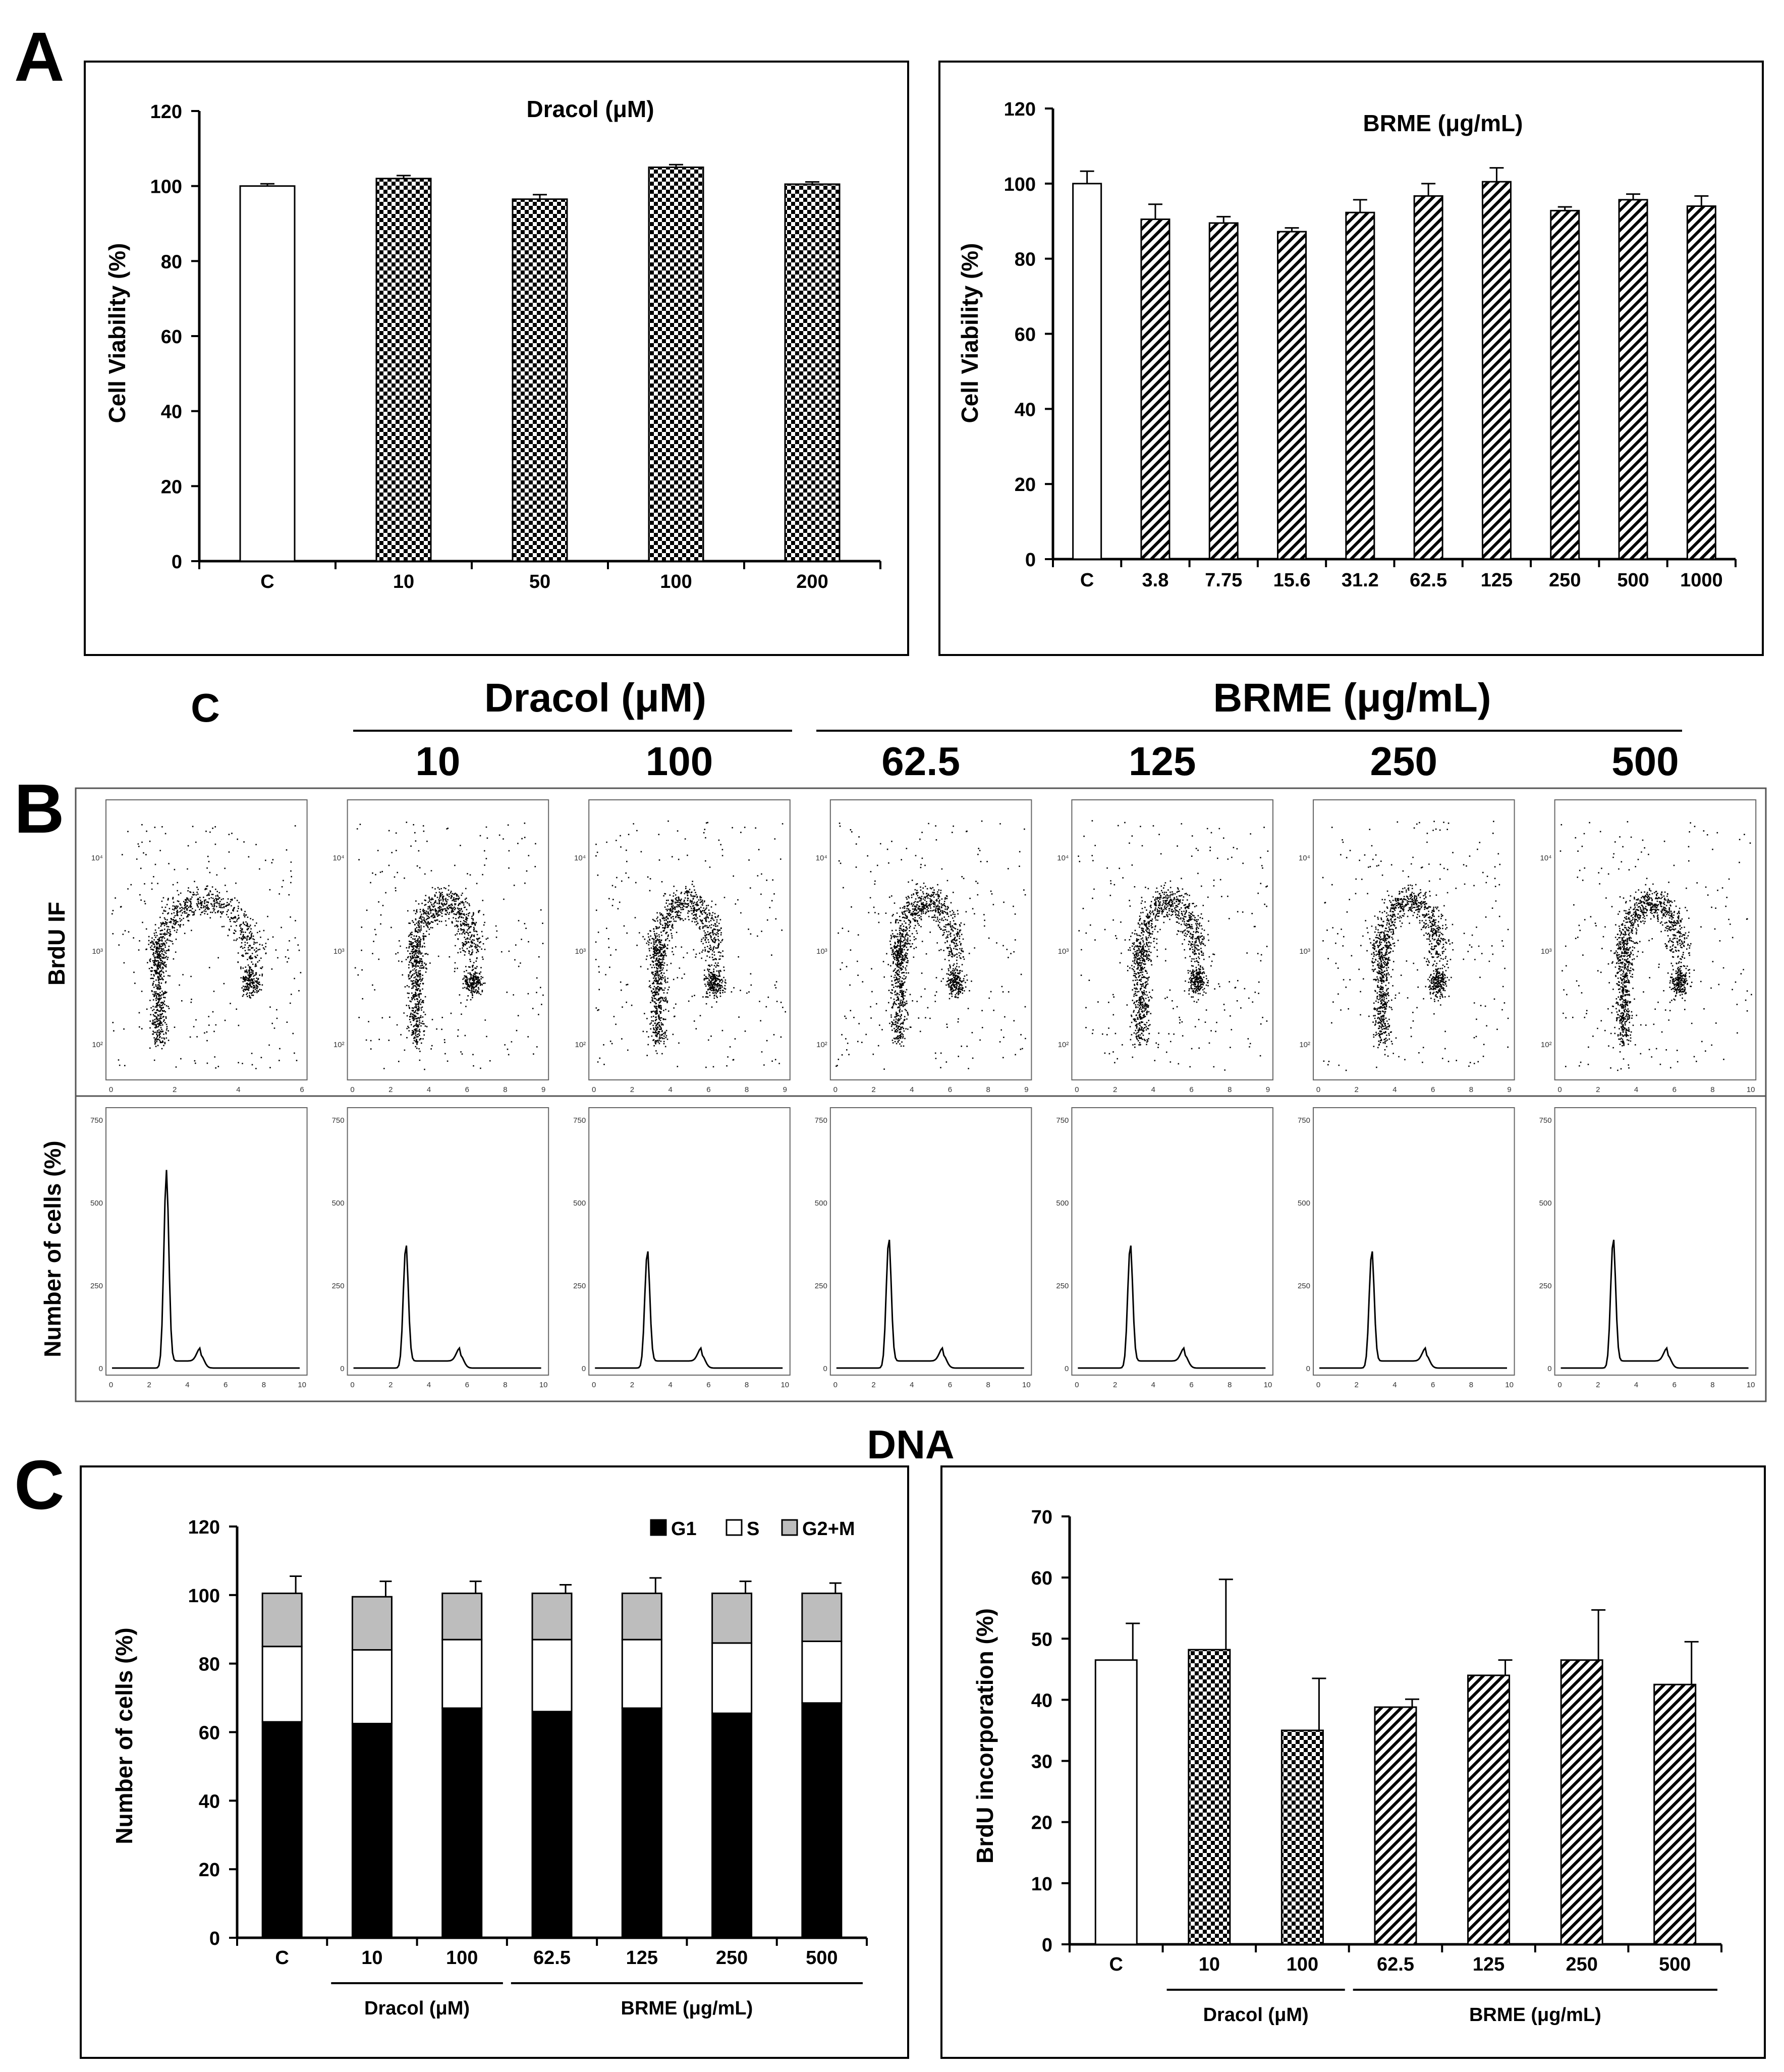 This screenshot has width=1784, height=2072. Describe the element at coordinates (684, 1529) in the screenshot. I see `legend-label: G1` at that location.